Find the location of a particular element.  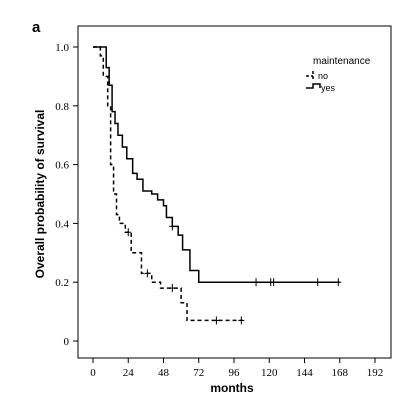

y-tick-label: 0.4 is located at coordinates (62, 224).